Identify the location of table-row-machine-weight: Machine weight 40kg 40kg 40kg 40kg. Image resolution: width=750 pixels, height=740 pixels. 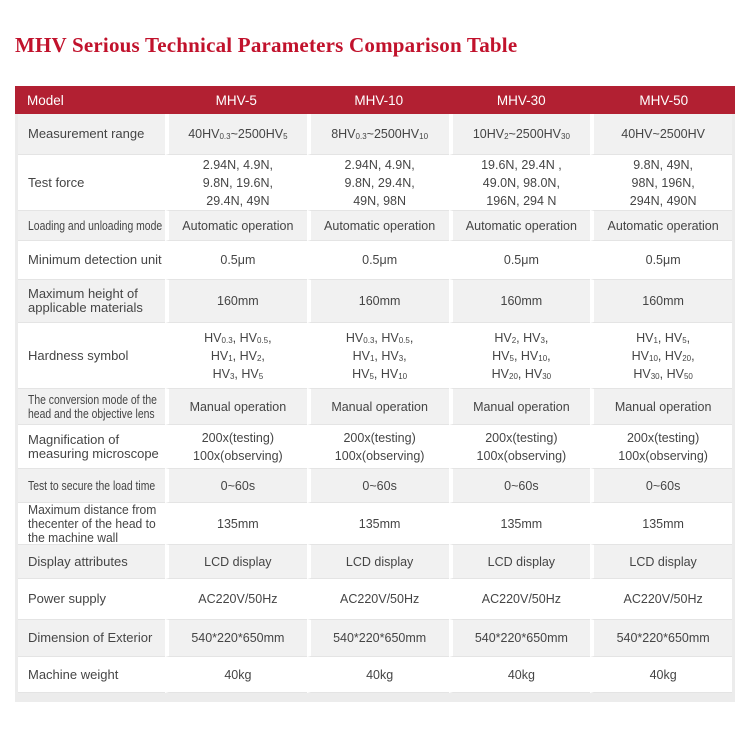
(375, 675).